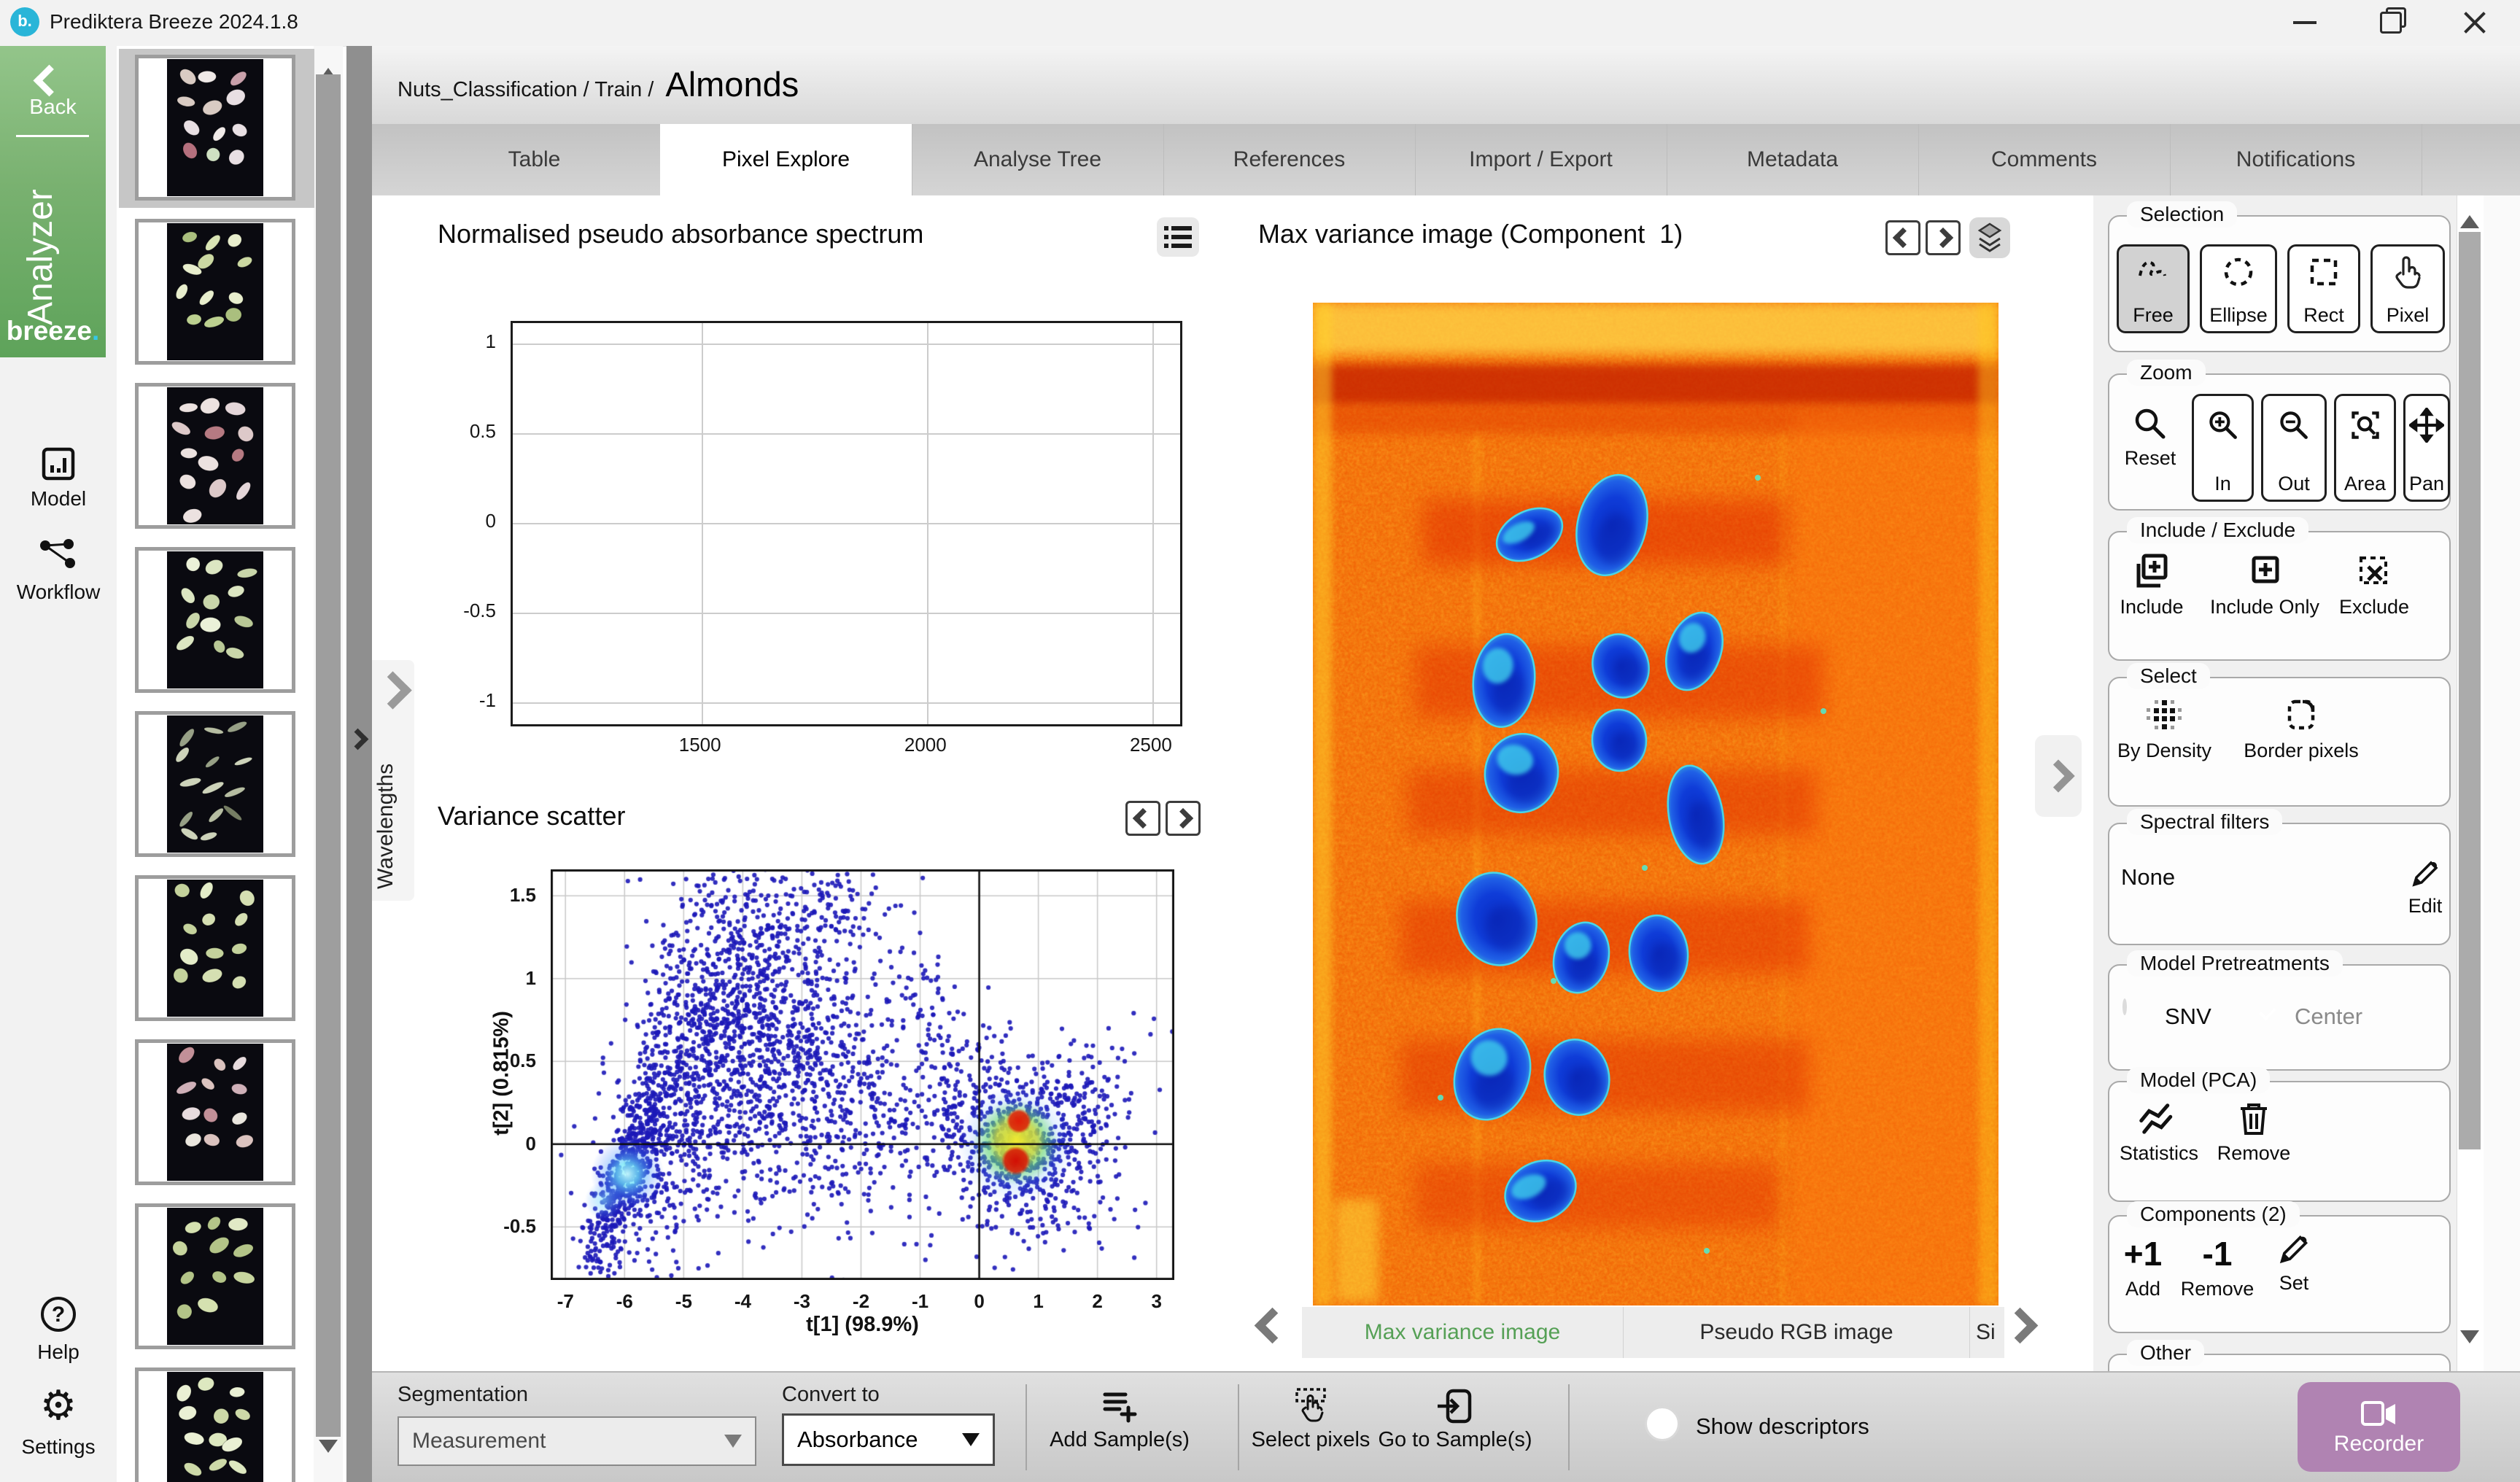 The height and width of the screenshot is (1482, 2520). I want to click on image-tabs-scroll-right-icon, so click(2020, 1325).